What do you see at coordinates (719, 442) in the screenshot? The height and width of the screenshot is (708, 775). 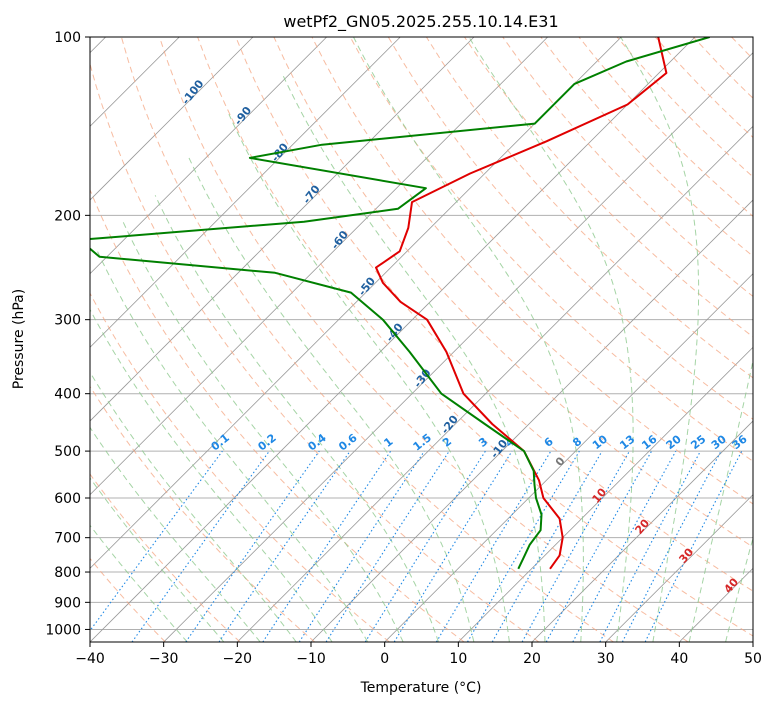 I see `mixing-ratio-label: 30` at bounding box center [719, 442].